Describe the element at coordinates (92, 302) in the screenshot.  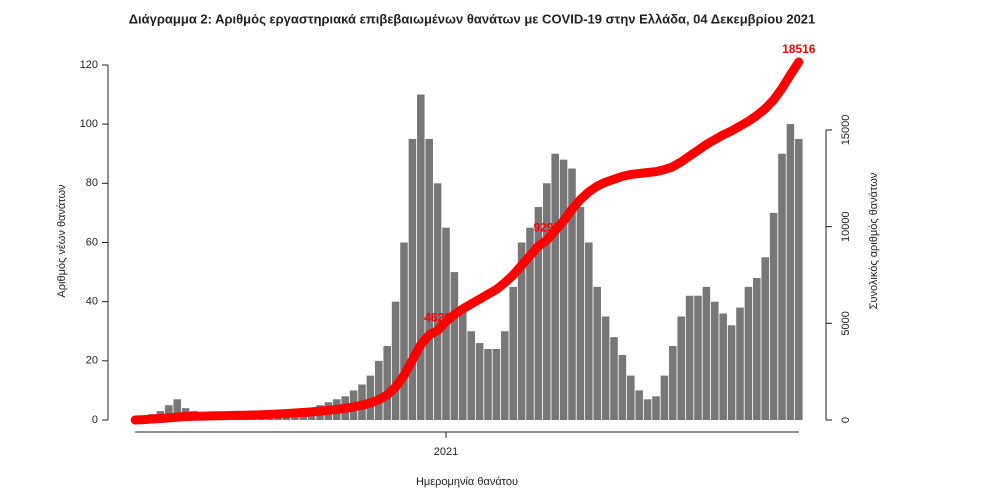
I see `y-tick-label: 40` at that location.